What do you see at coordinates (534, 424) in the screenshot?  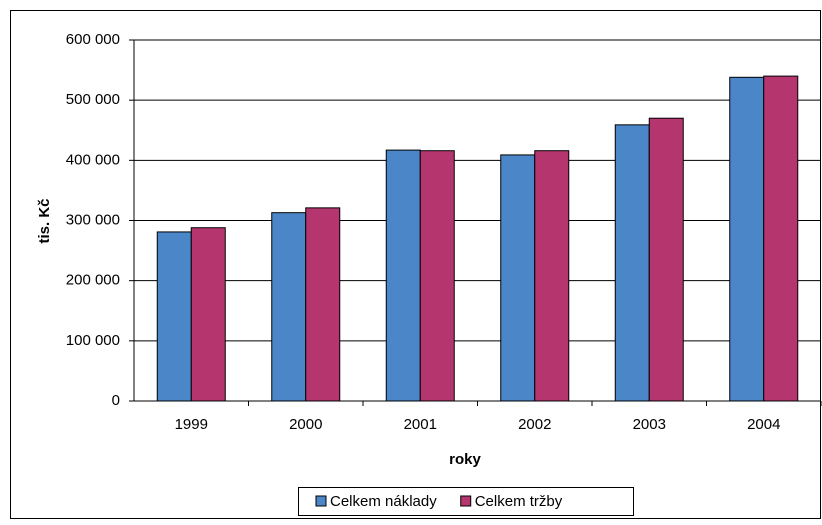 I see `x-tick-label: 2002` at bounding box center [534, 424].